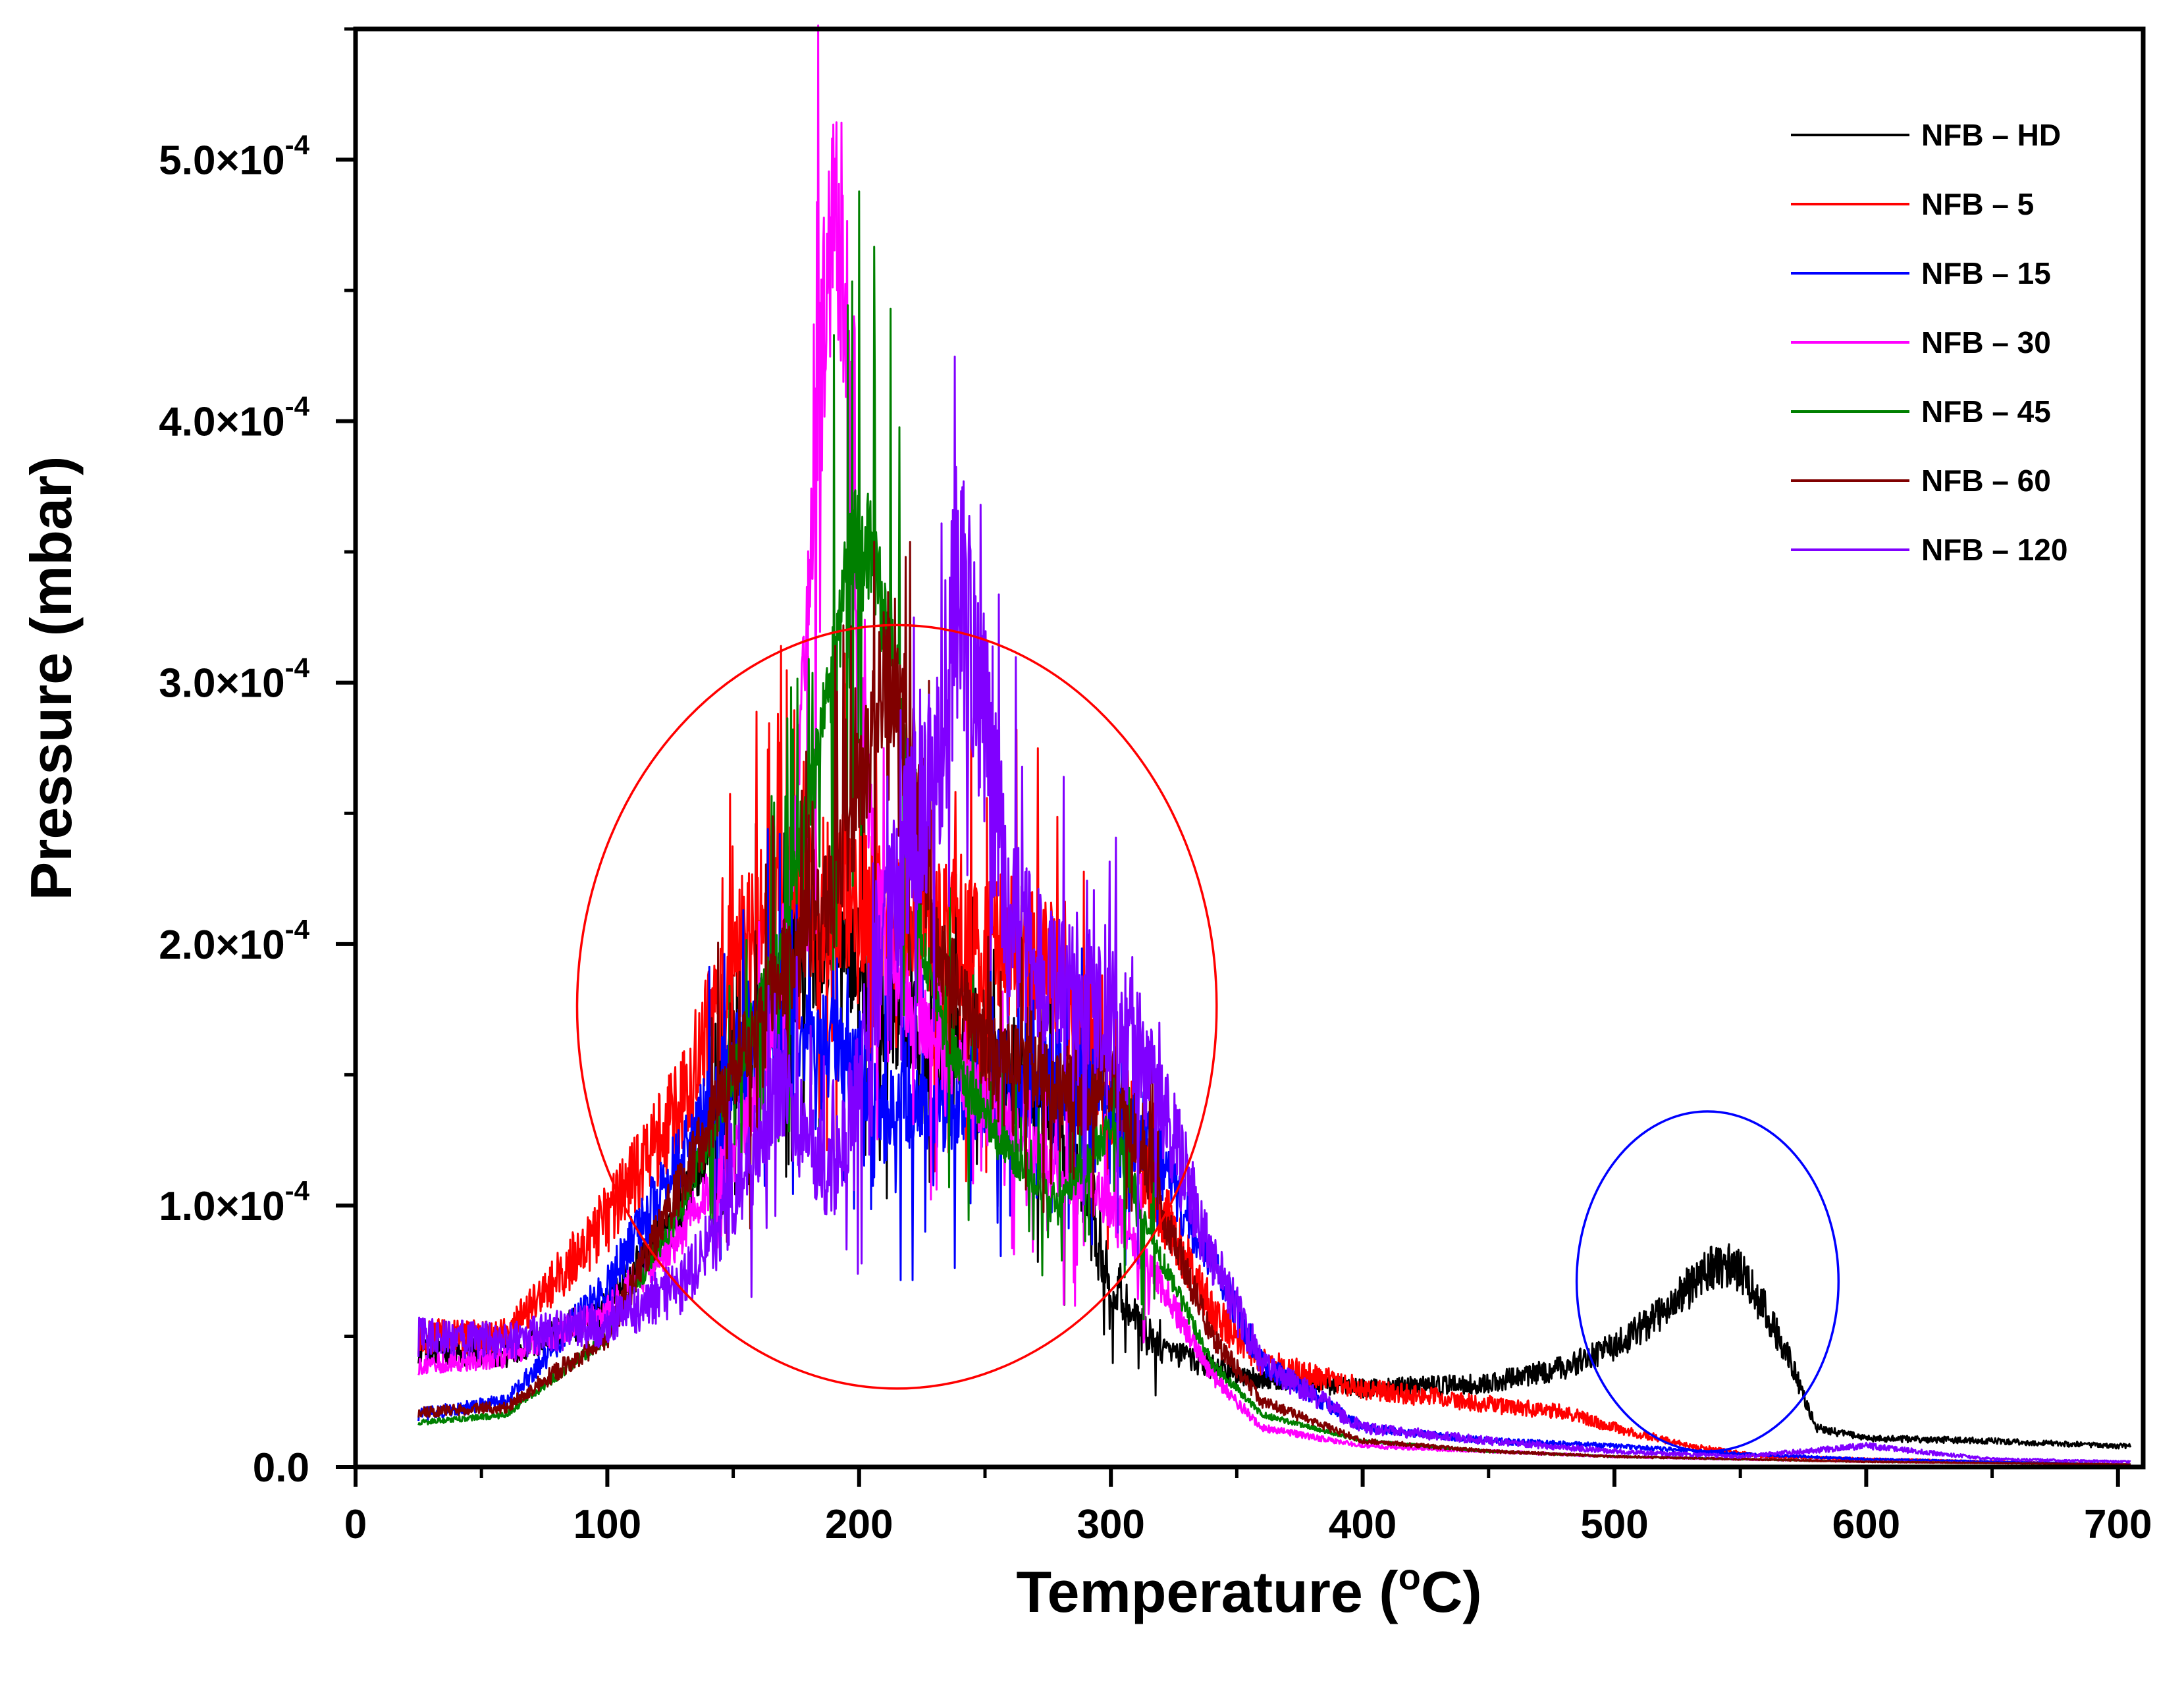 Image resolution: width=2184 pixels, height=1704 pixels. I want to click on legend-label-4: NFB – 45, so click(1986, 412).